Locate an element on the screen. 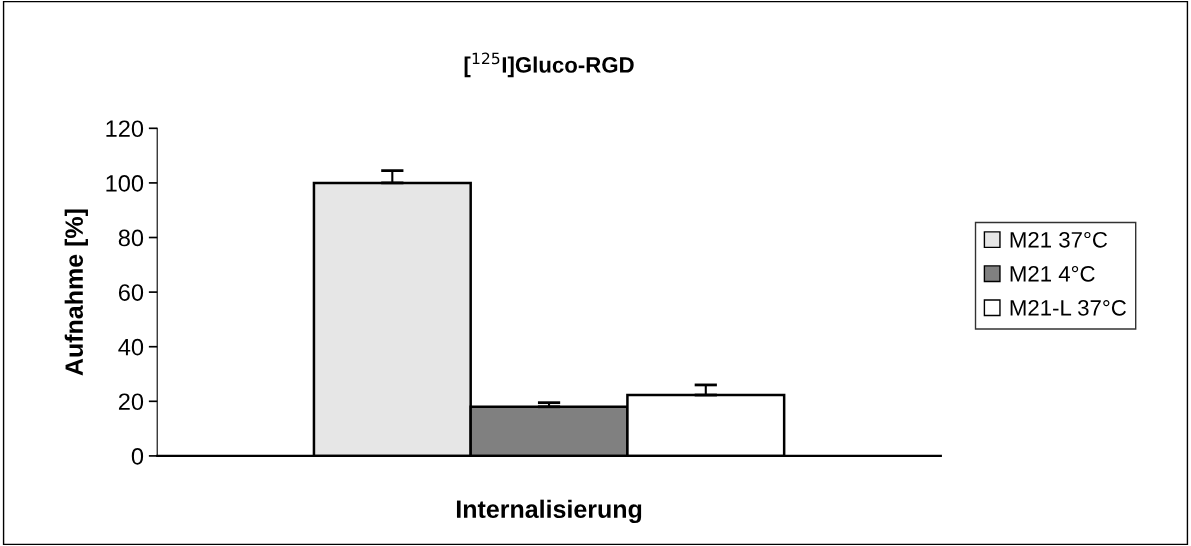 This screenshot has width=1191, height=546. y-axis-title: Aufnahme [%] is located at coordinates (76, 292).